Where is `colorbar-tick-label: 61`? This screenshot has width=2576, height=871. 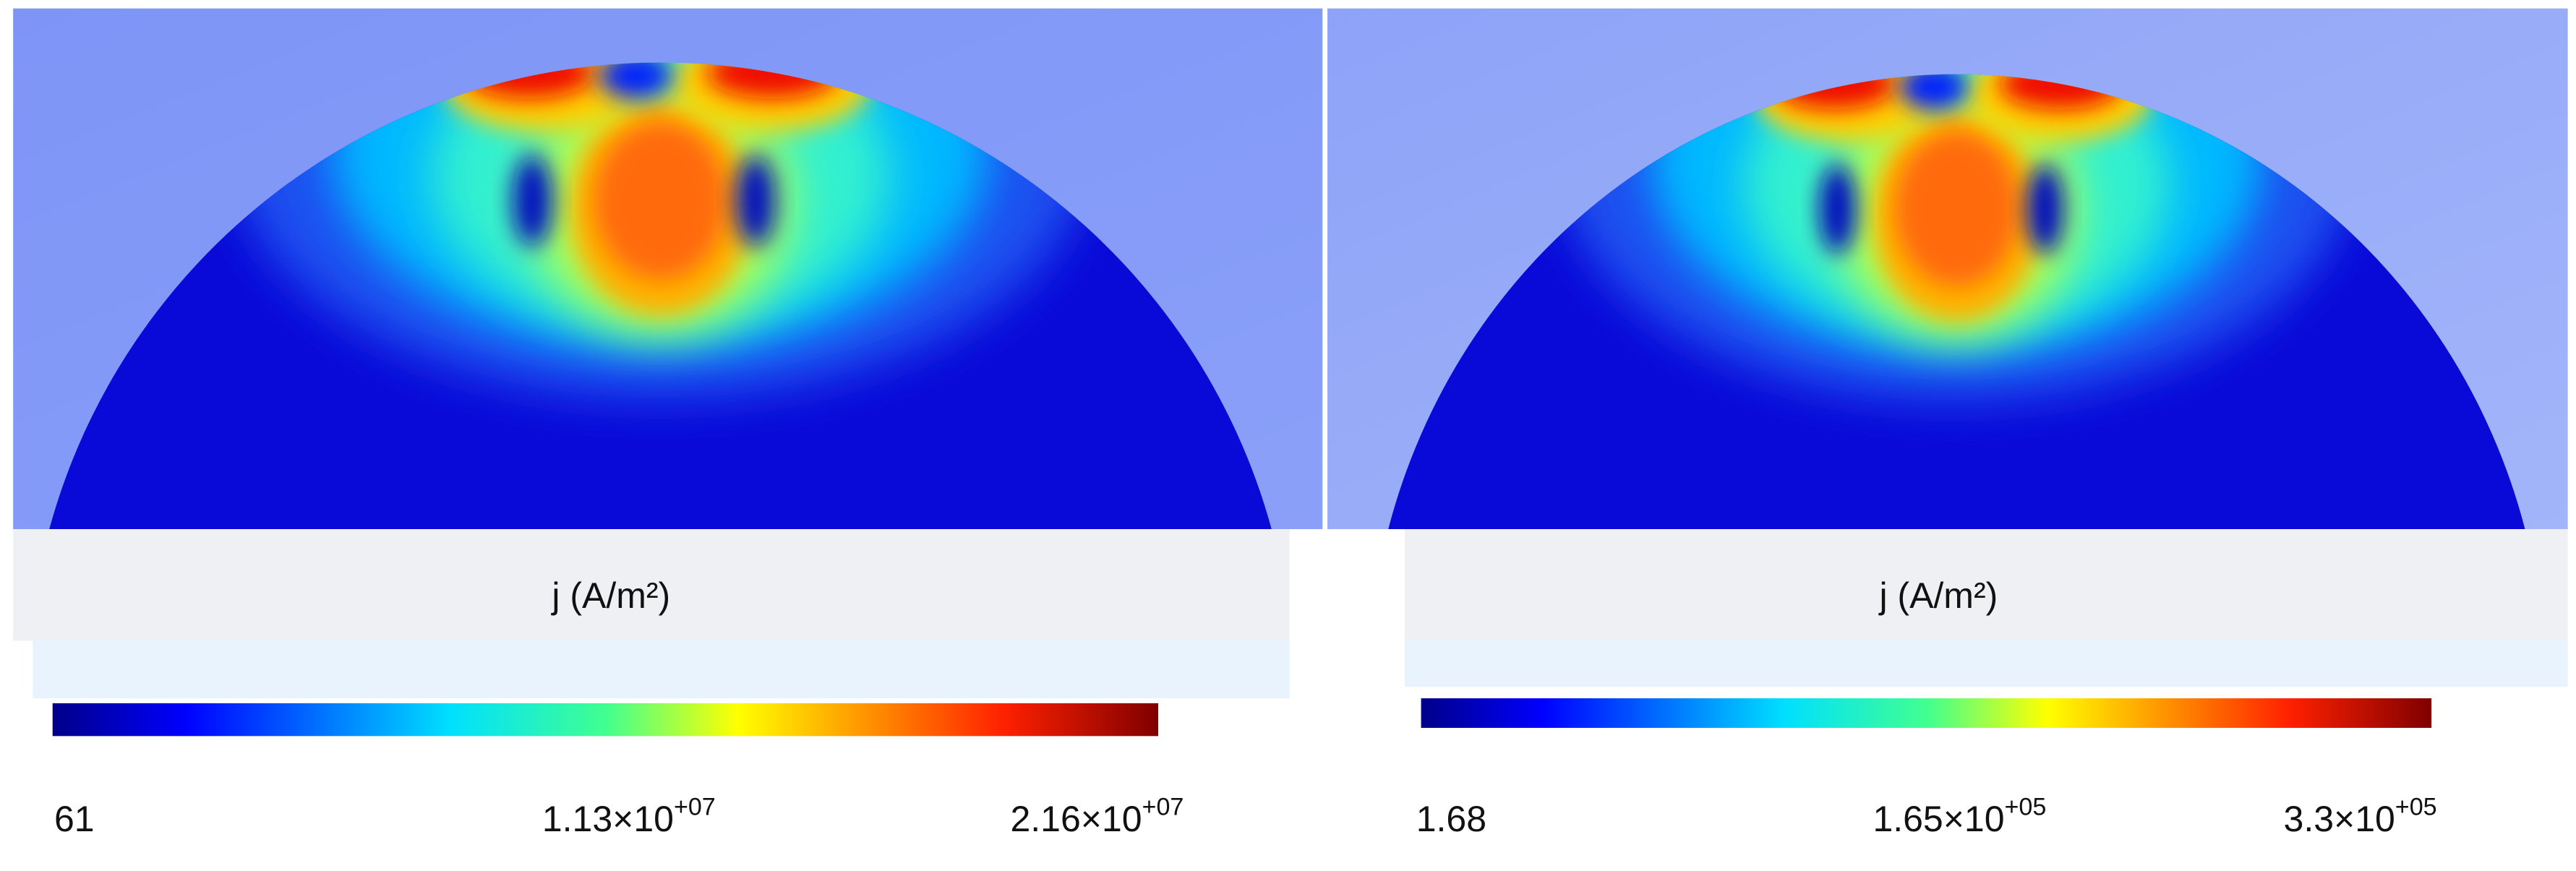 colorbar-tick-label: 61 is located at coordinates (74, 819).